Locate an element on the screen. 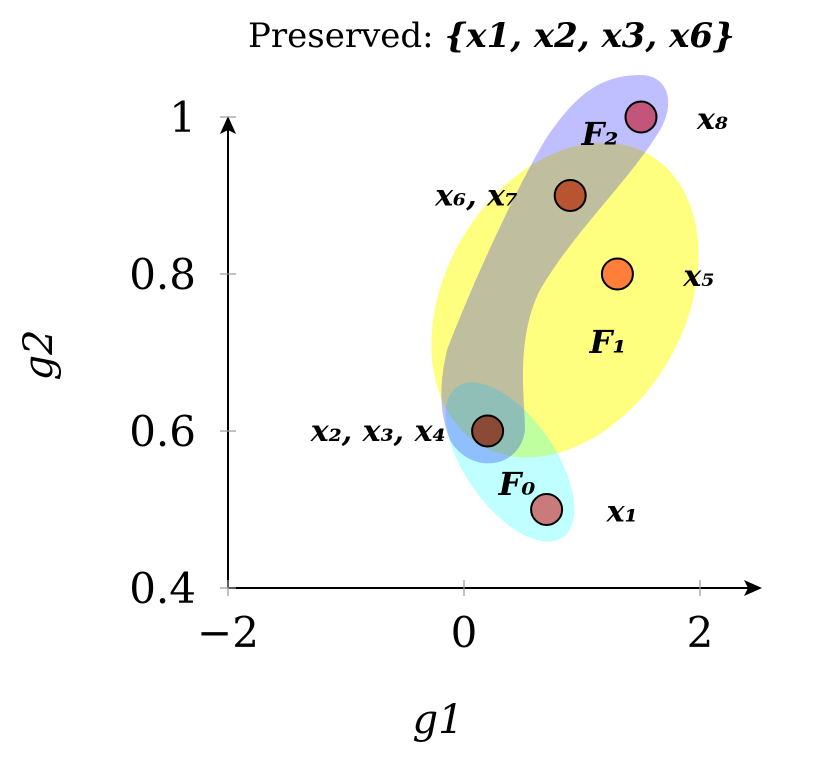 This screenshot has height=759, width=830. point-label-x1: 𝒙₁ is located at coordinates (622, 512).